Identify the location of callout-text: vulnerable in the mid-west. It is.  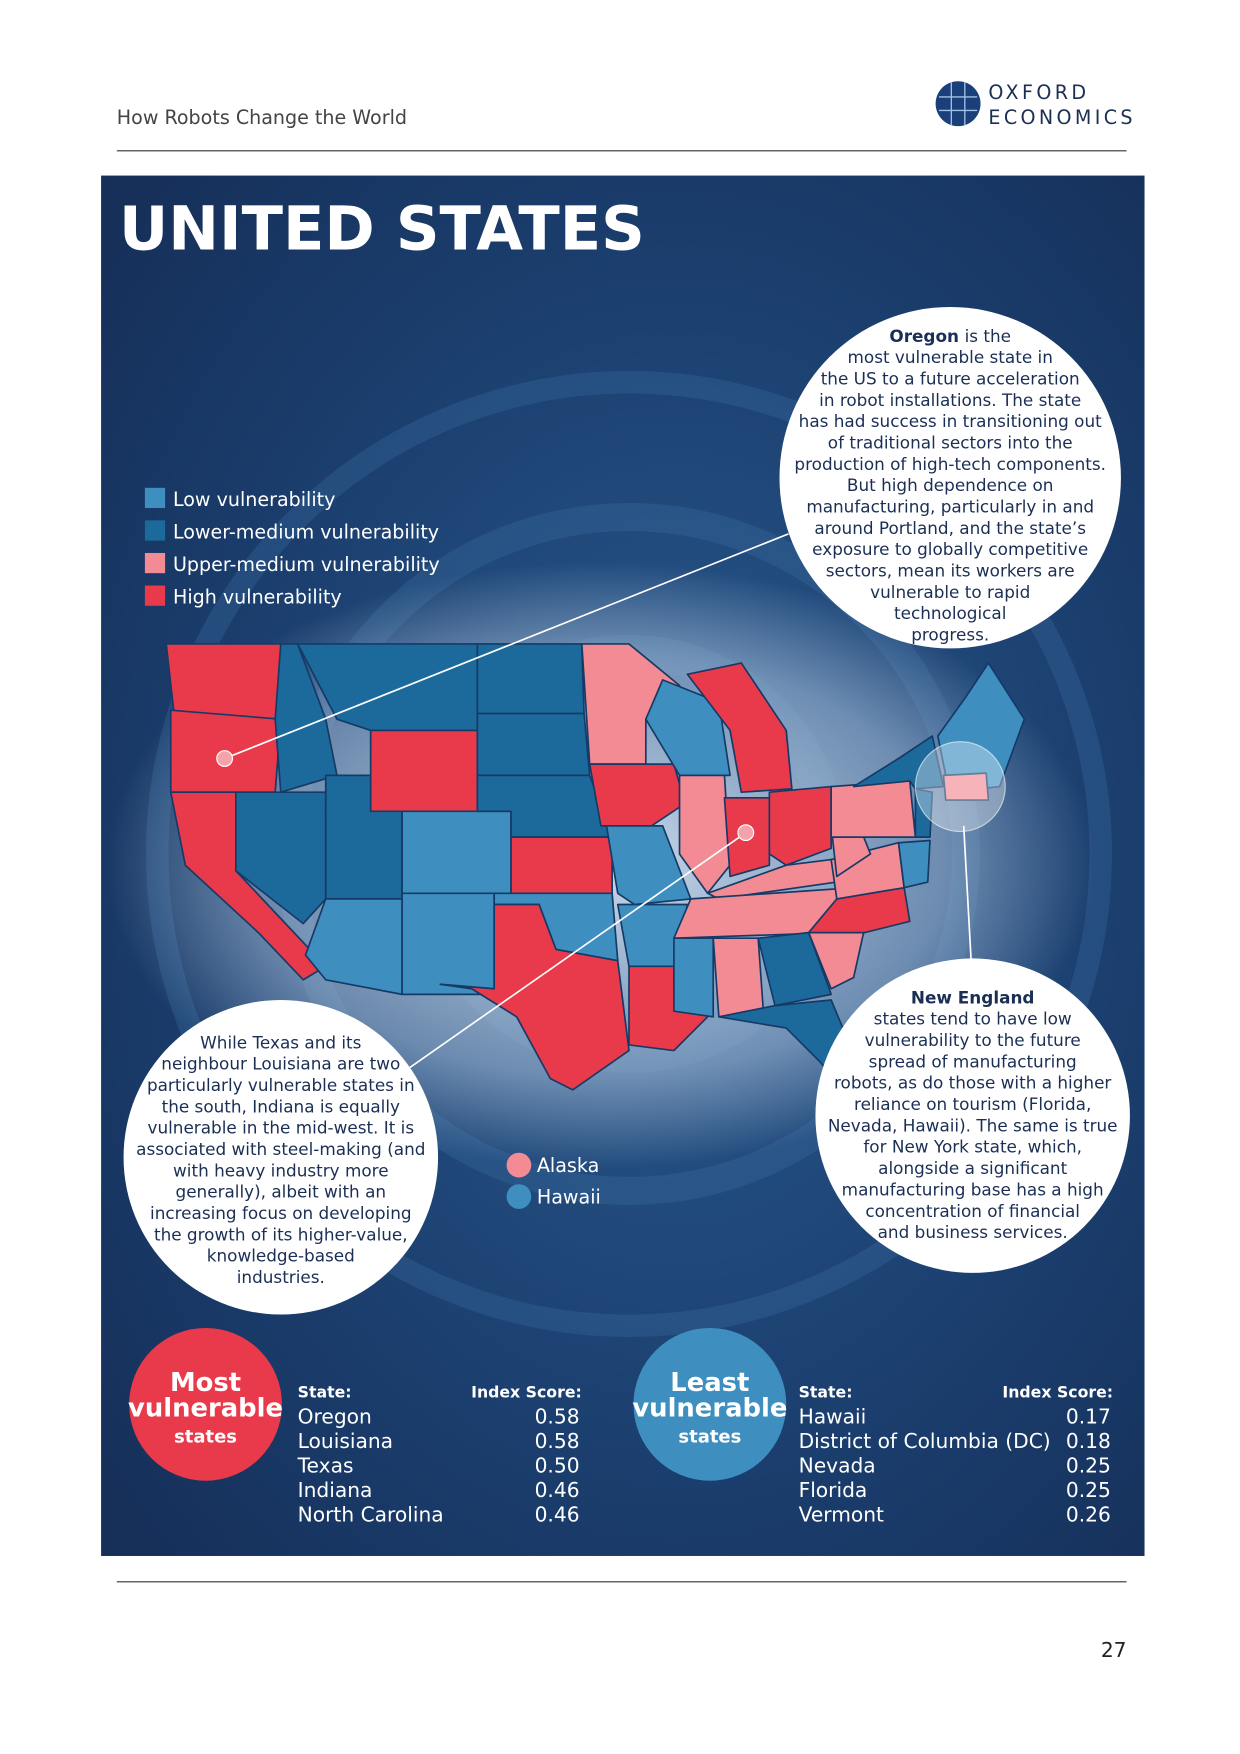
(280, 1128).